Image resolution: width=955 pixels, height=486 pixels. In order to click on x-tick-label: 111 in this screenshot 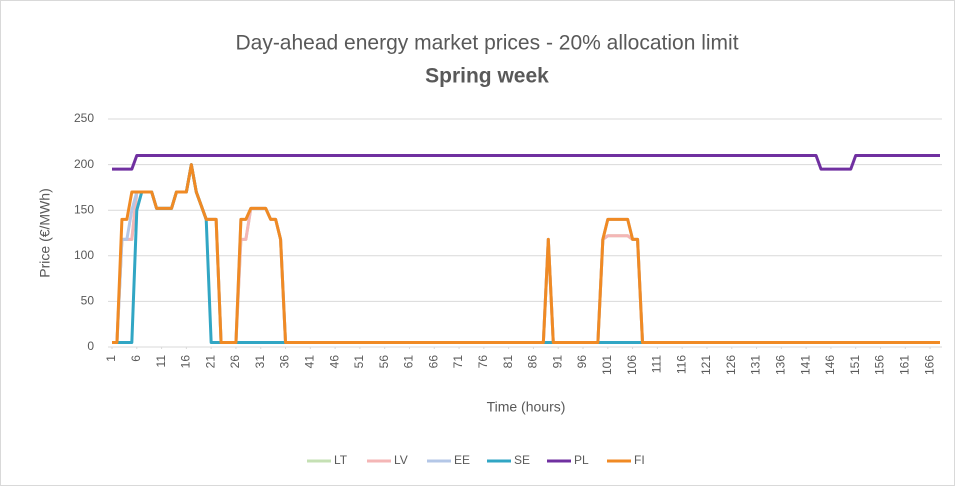, I will do `click(657, 364)`.